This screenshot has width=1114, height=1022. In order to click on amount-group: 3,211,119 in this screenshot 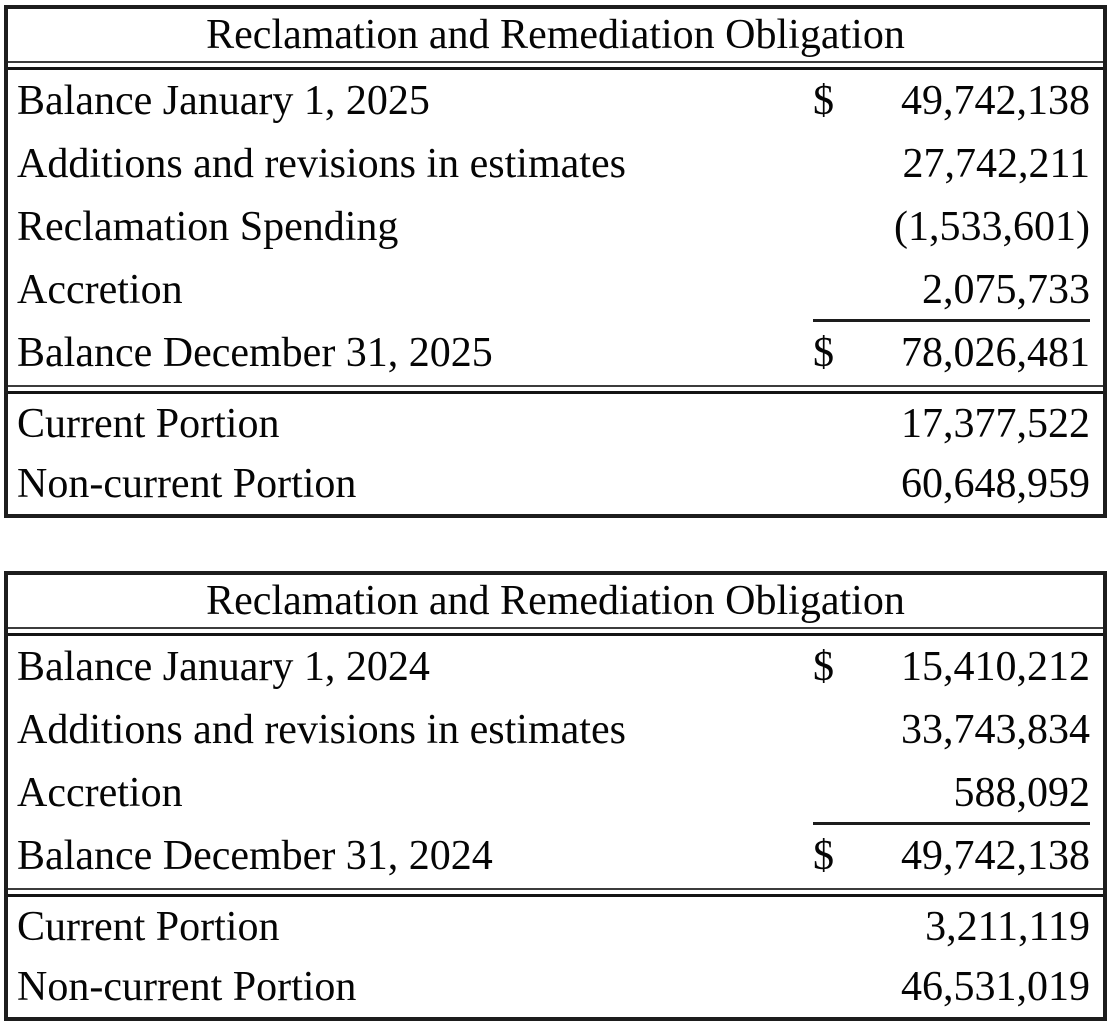, I will do `click(951, 927)`.